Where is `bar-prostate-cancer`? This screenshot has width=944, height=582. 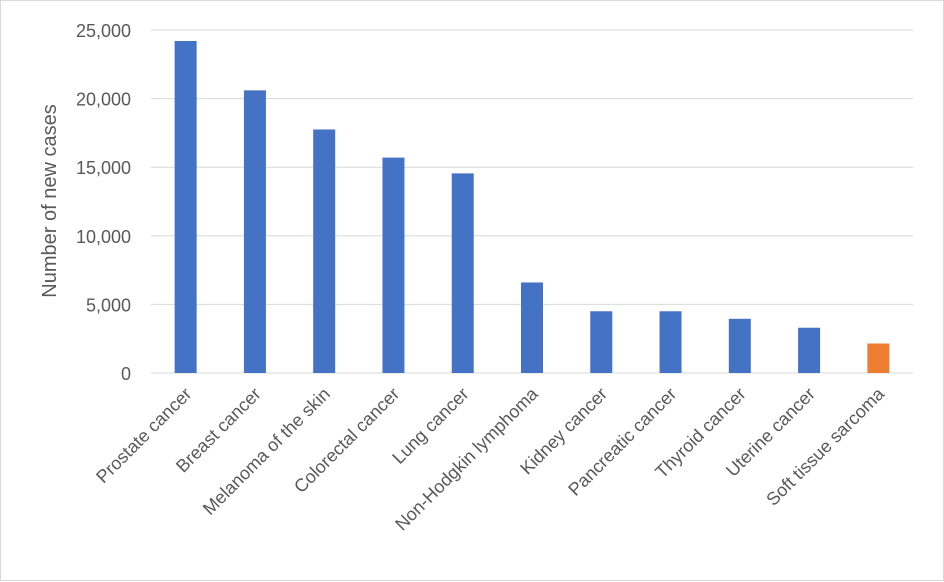
bar-prostate-cancer is located at coordinates (185, 206).